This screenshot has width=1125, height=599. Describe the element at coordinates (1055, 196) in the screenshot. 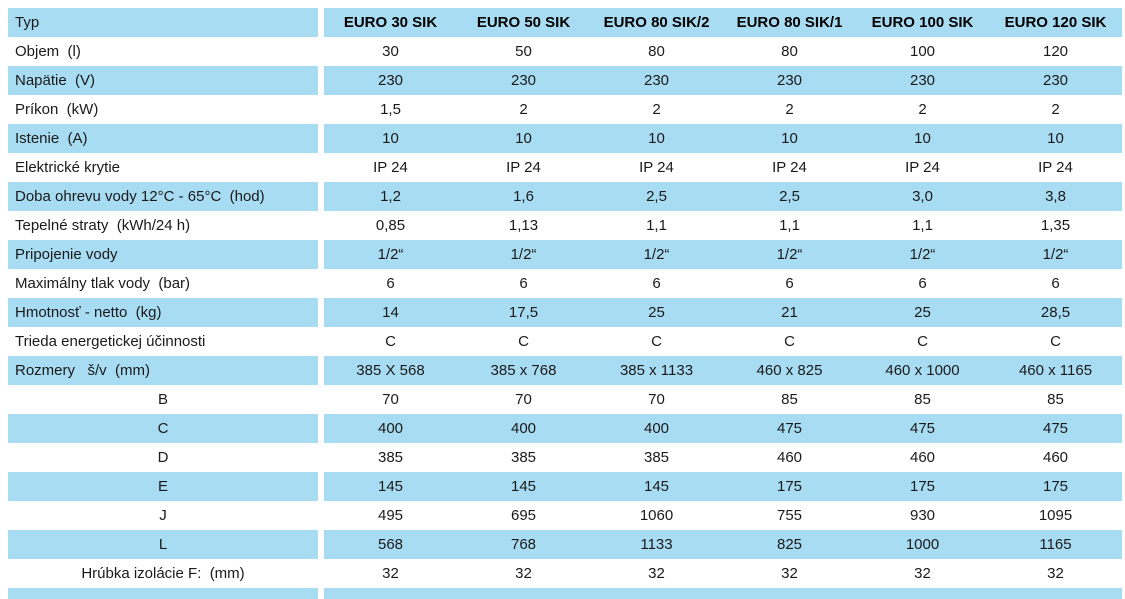

I see `value-cell: 3,8` at that location.